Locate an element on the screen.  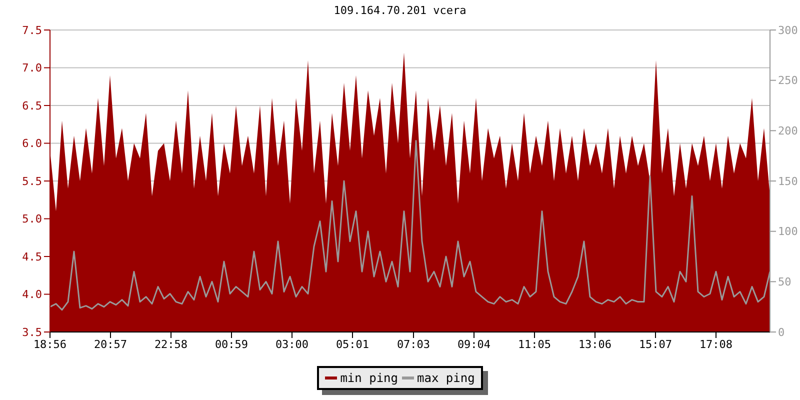
x-tick-label: 18:56 is located at coordinates (50, 344).